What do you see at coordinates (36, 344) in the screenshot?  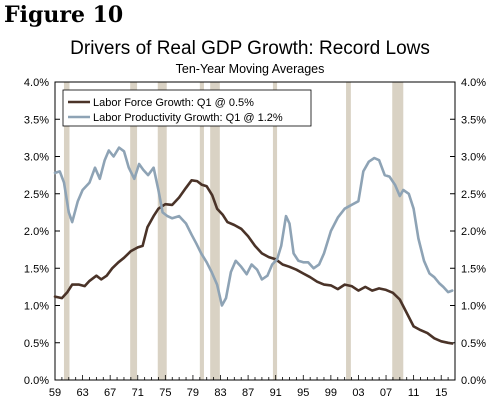 I see `y-tick-label-left: 0.5%` at bounding box center [36, 344].